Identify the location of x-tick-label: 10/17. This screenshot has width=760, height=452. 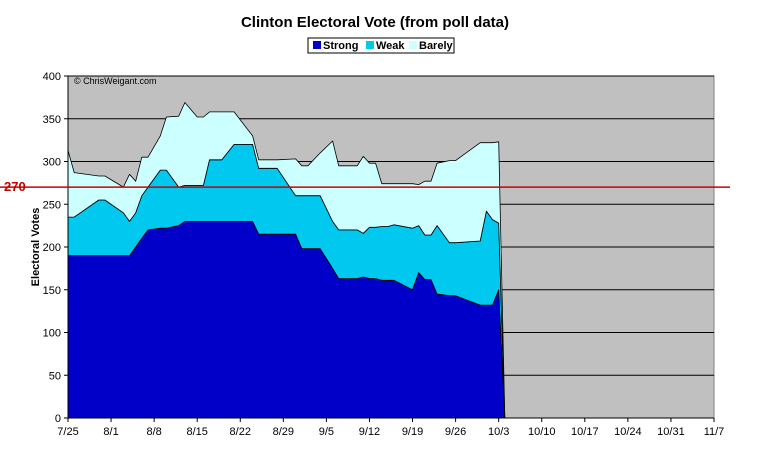
(585, 432).